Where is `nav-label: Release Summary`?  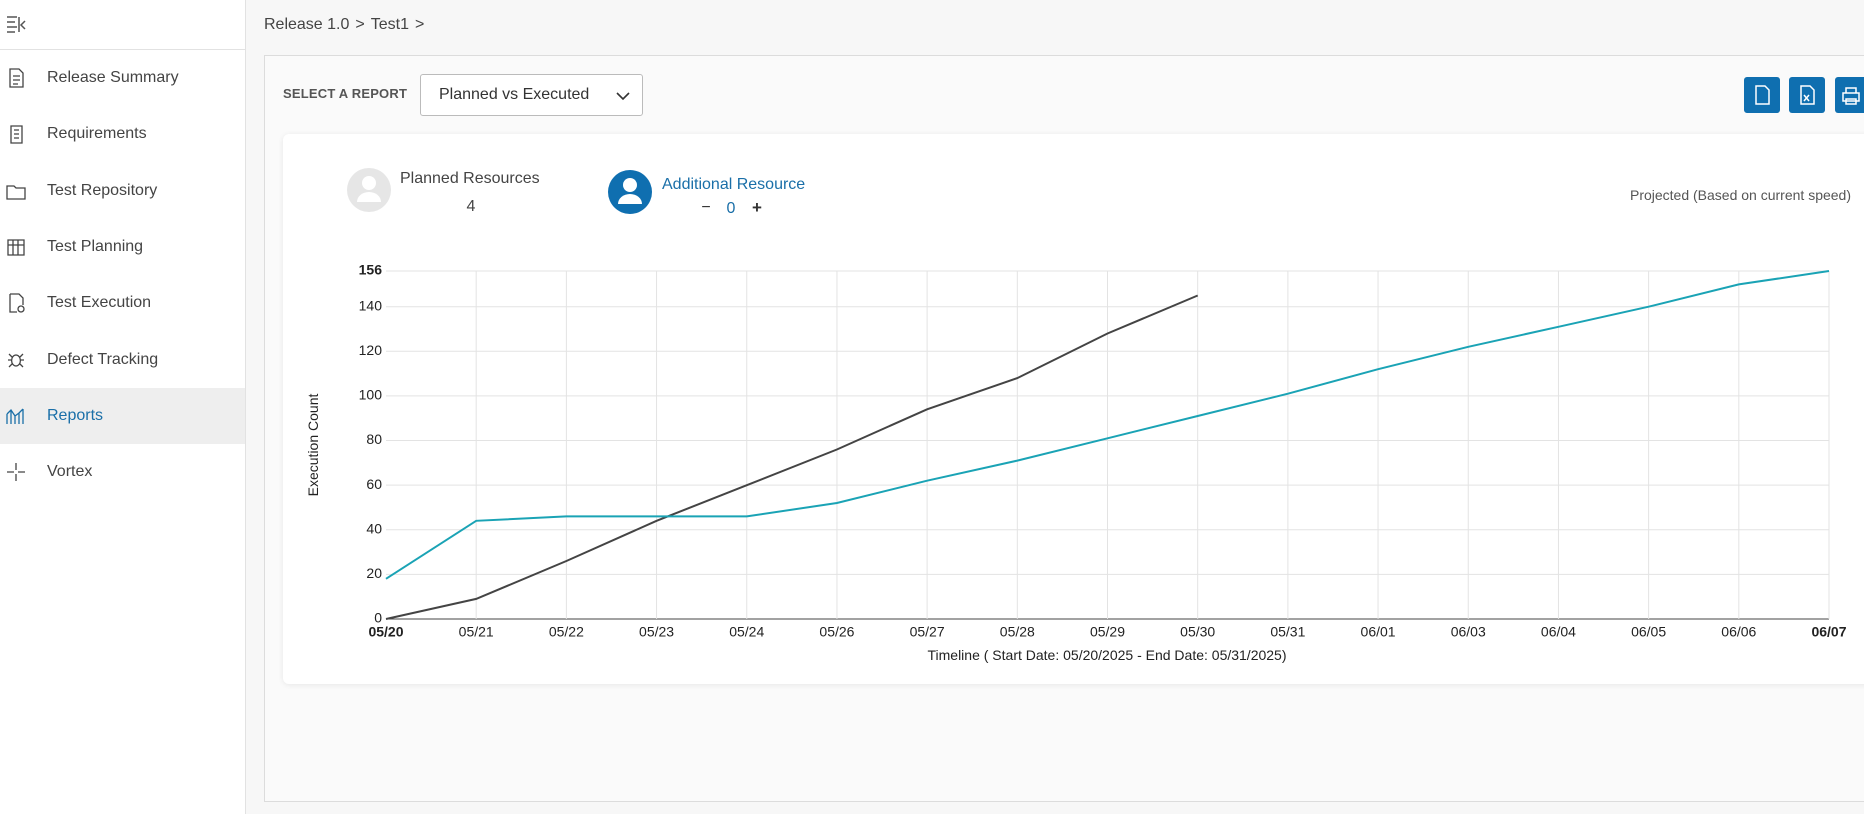 nav-label: Release Summary is located at coordinates (113, 77).